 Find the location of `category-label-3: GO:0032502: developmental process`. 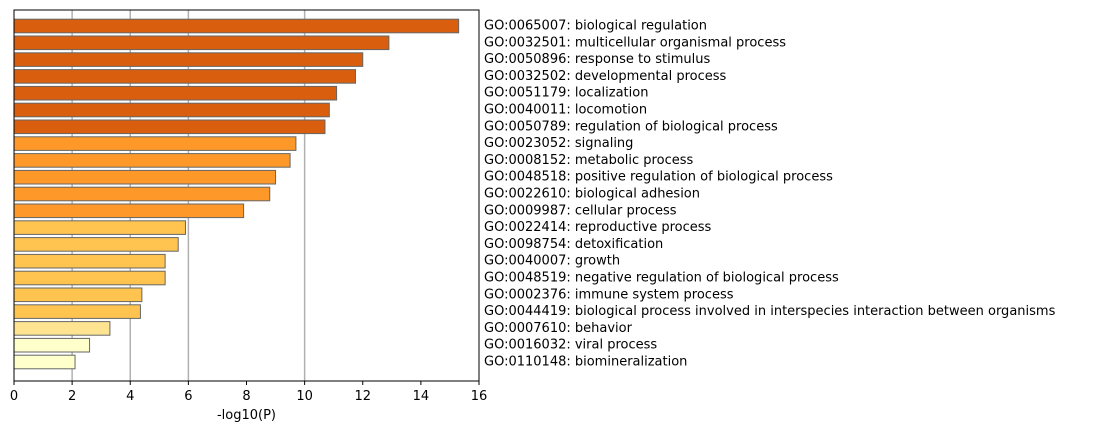

category-label-3: GO:0032502: developmental process is located at coordinates (605, 76).